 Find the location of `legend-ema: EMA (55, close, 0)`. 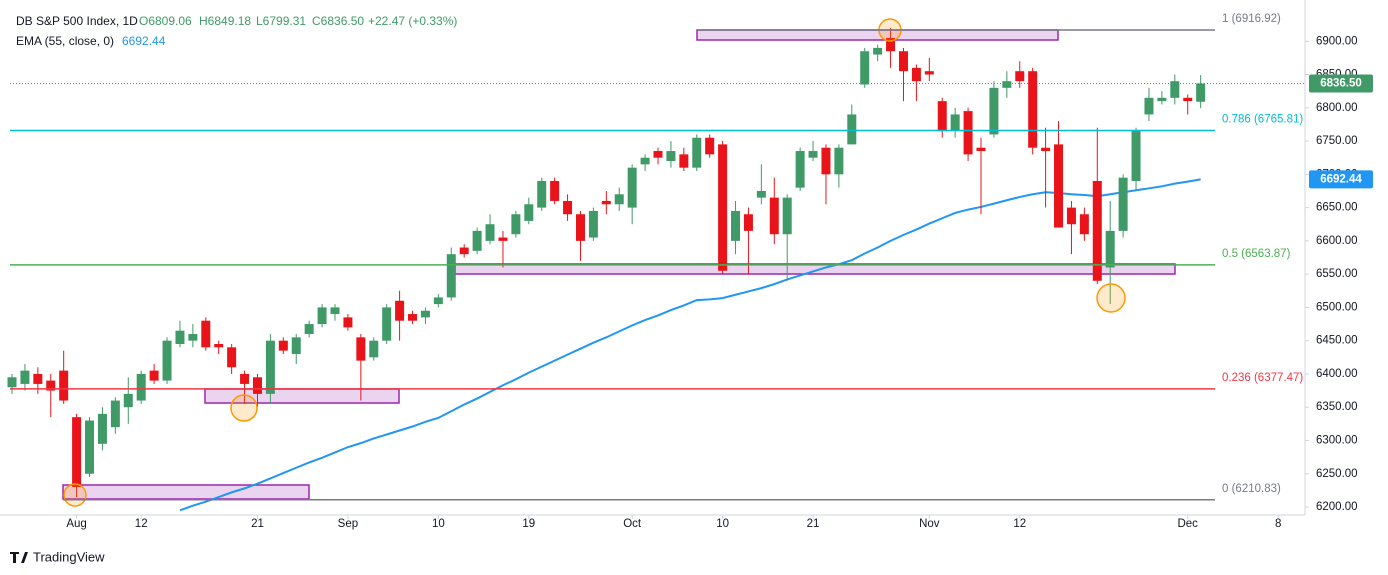

legend-ema: EMA (55, close, 0) is located at coordinates (65, 41).